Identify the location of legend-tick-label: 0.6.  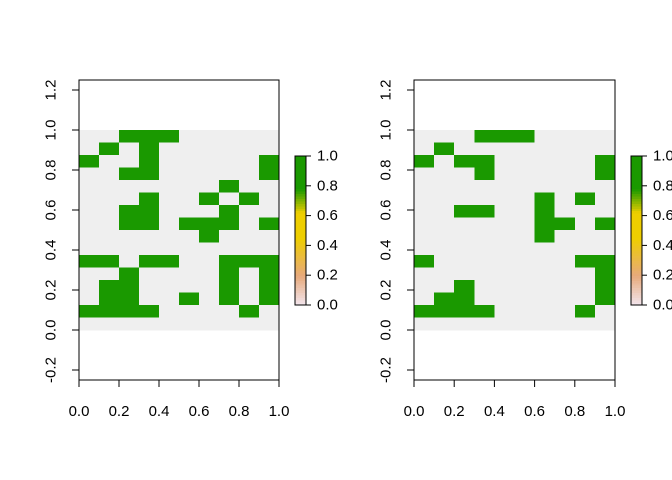
(662, 215).